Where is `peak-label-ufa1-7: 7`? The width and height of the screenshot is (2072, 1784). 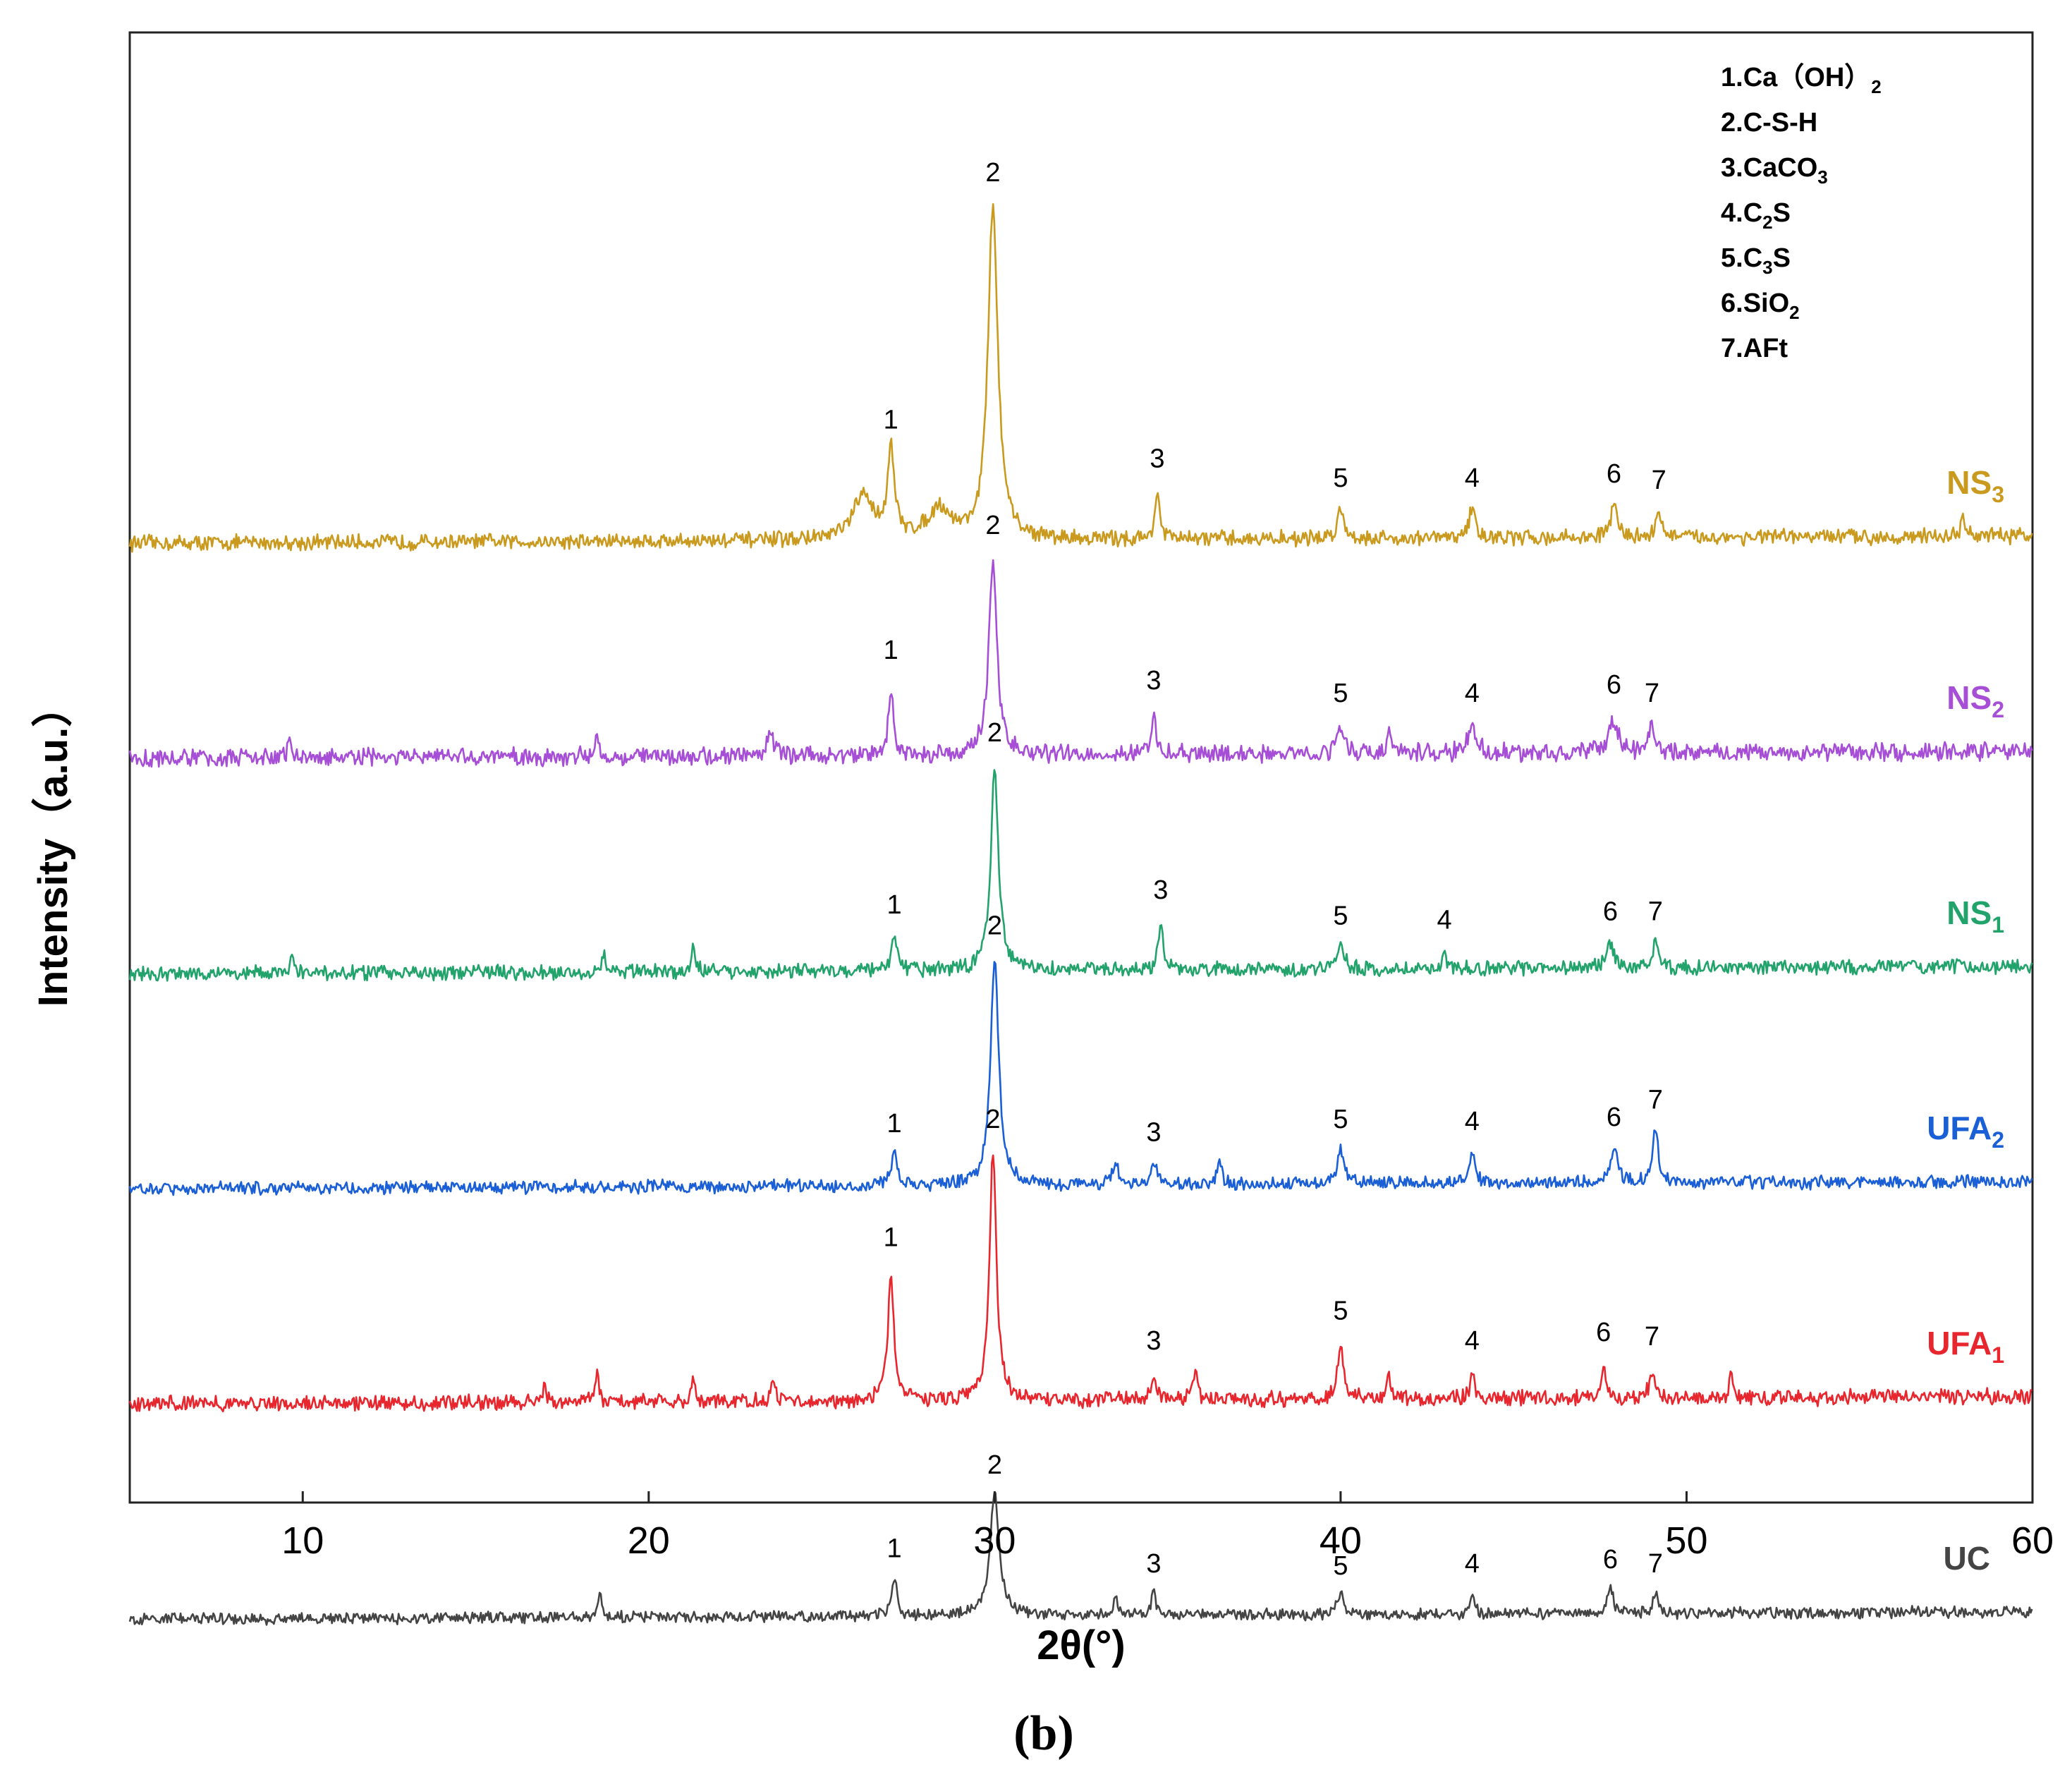 peak-label-ufa1-7: 7 is located at coordinates (1652, 1337).